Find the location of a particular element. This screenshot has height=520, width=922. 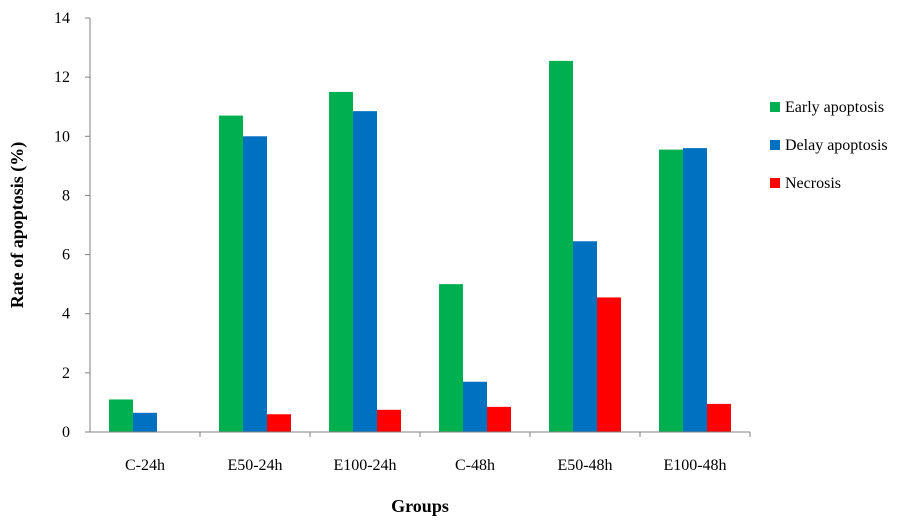

x-tick-label: E50-24h is located at coordinates (254, 465).